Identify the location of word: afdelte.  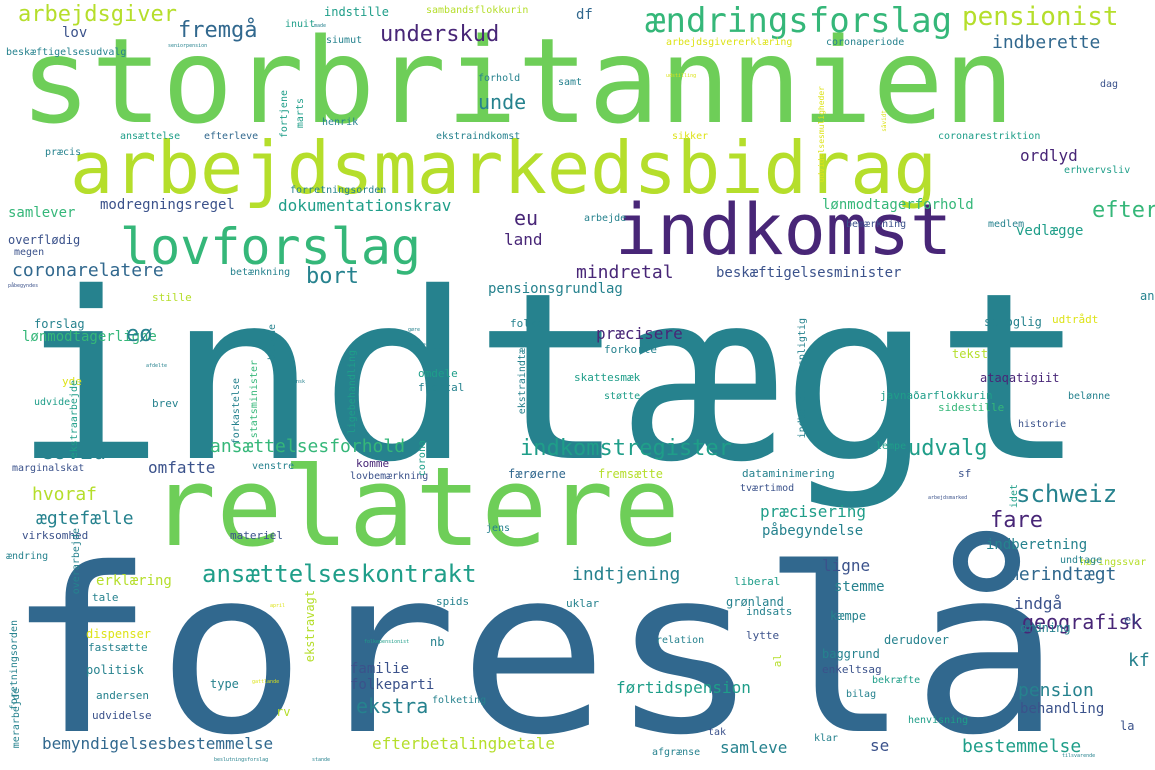
(157, 366).